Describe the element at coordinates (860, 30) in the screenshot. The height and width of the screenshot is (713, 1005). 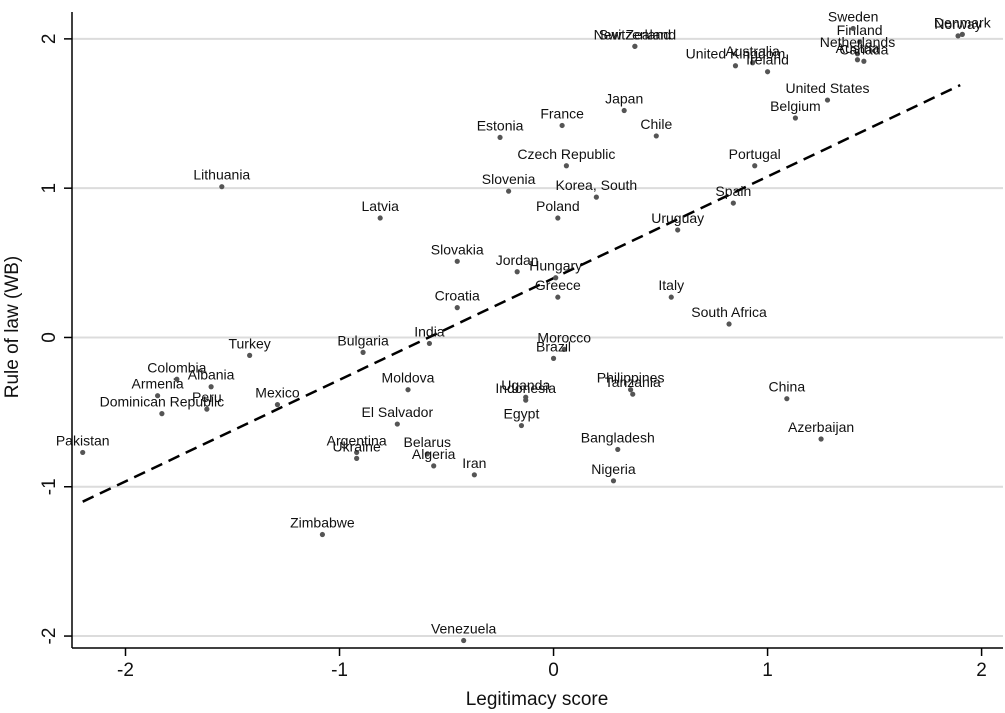
I see `data-point-label: Finland` at that location.